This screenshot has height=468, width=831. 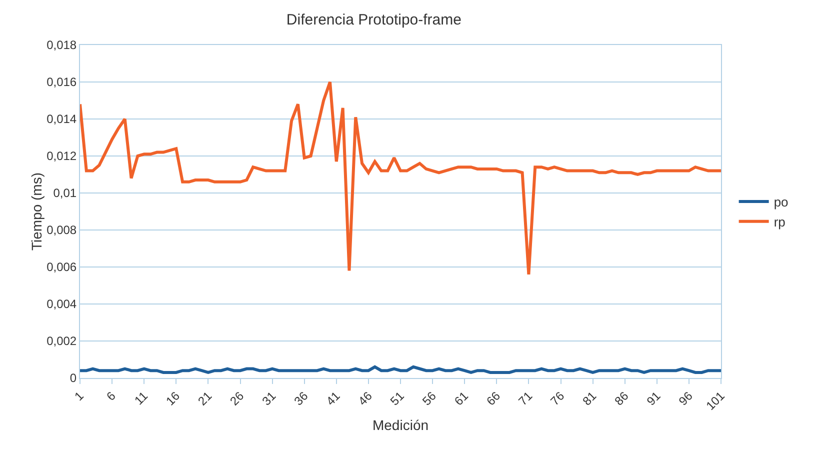 I want to click on y-tick-label: 0,008, so click(x=61, y=230).